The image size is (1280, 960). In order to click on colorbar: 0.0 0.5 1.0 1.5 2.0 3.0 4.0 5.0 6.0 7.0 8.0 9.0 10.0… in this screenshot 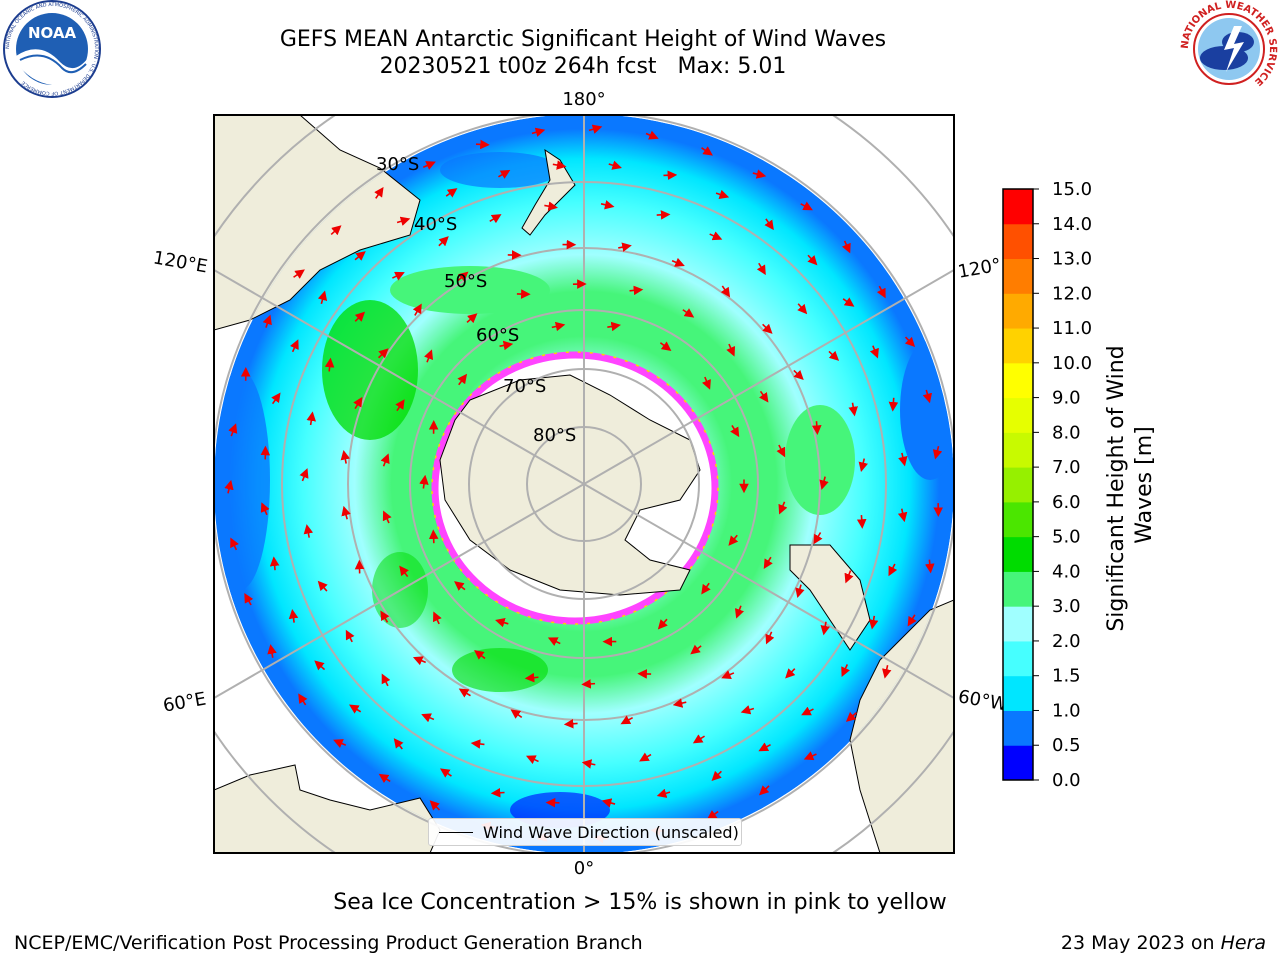, I will do `click(1047, 485)`.